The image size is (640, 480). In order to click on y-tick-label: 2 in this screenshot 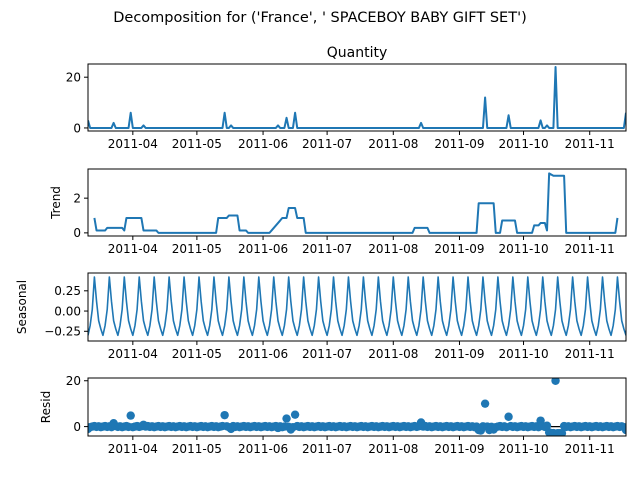, I will do `click(77, 198)`.